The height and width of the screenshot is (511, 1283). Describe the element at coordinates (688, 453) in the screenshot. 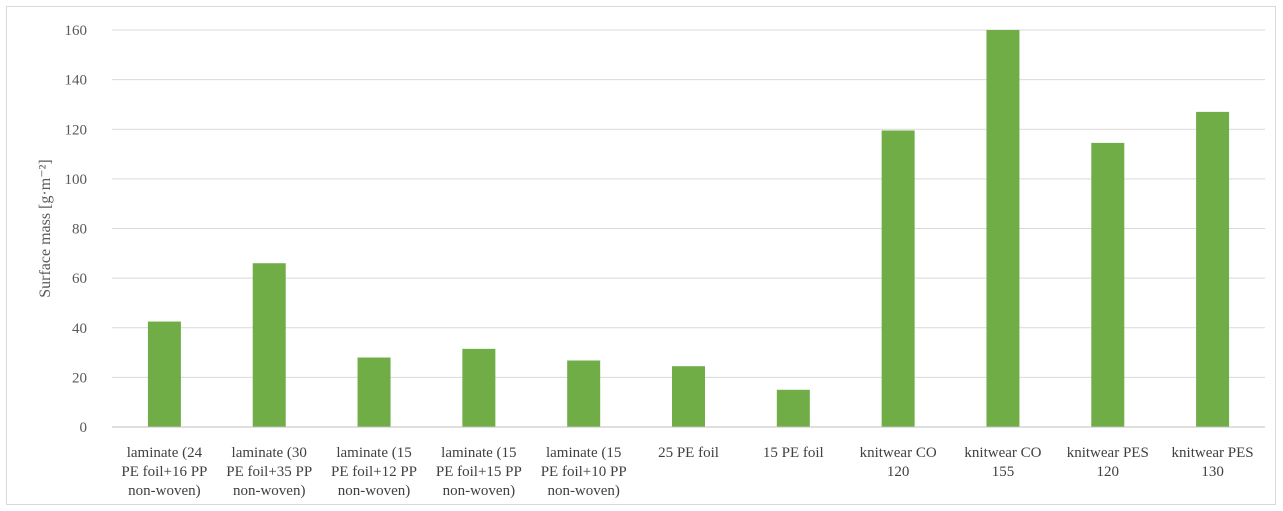

I see `x-category-label: 25 PE foil` at that location.